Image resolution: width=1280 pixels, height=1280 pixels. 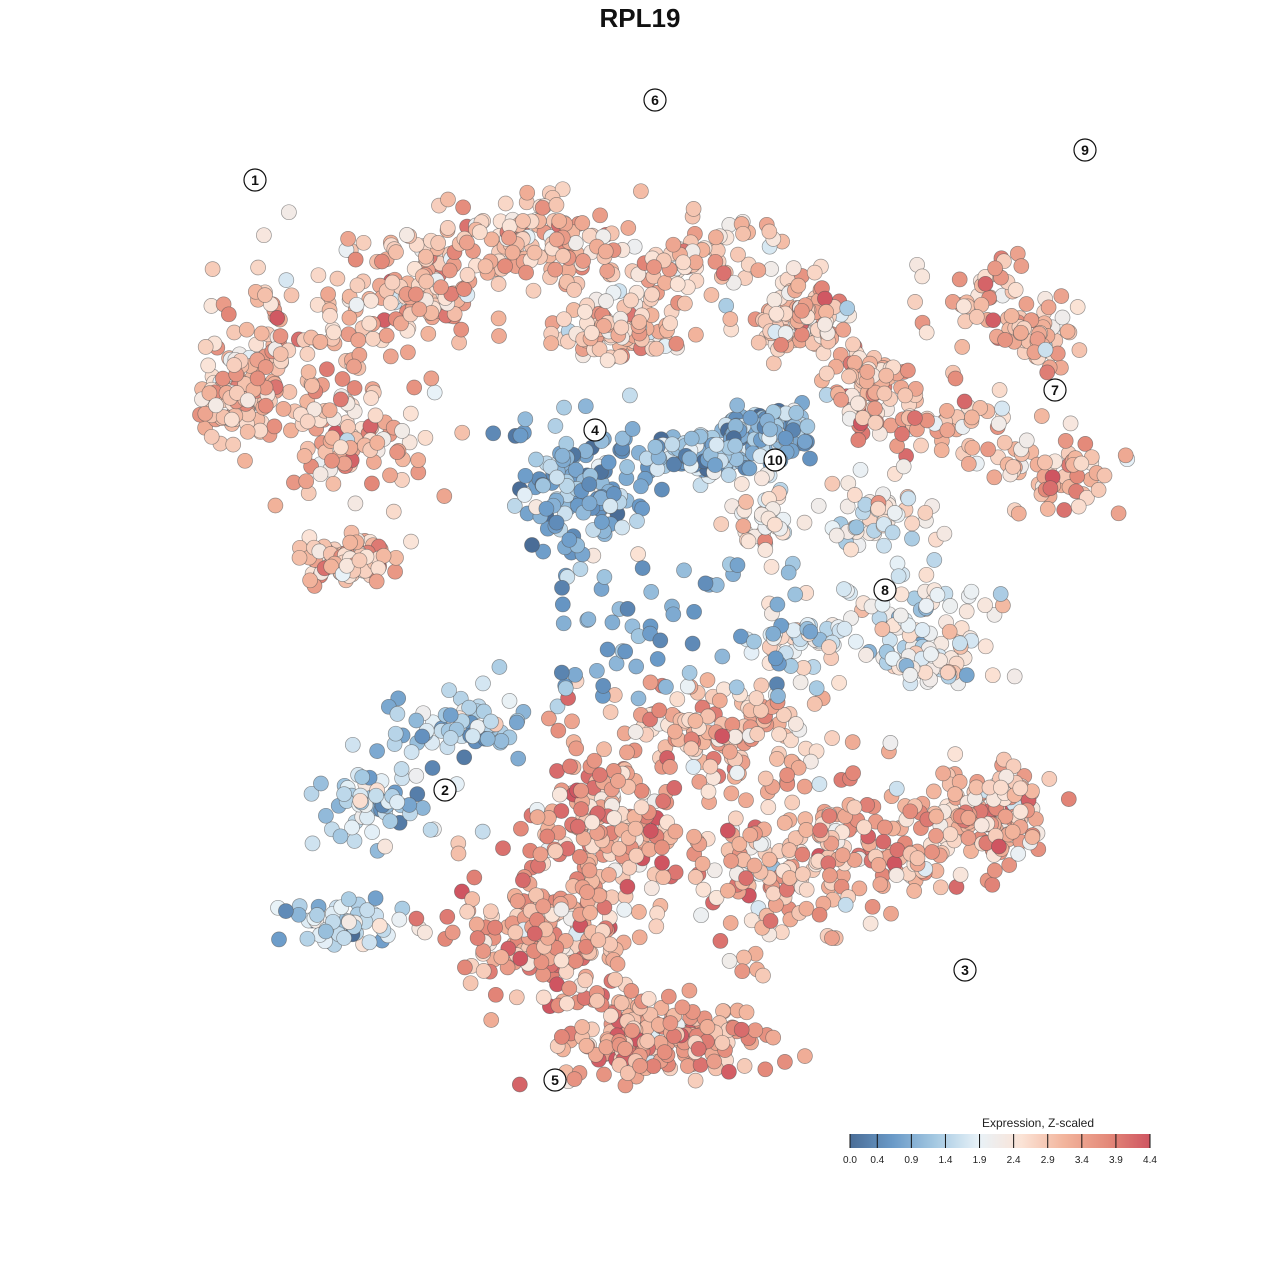 What do you see at coordinates (1038, 1123) in the screenshot?
I see `legend-title: Expression, Z-scaled` at bounding box center [1038, 1123].